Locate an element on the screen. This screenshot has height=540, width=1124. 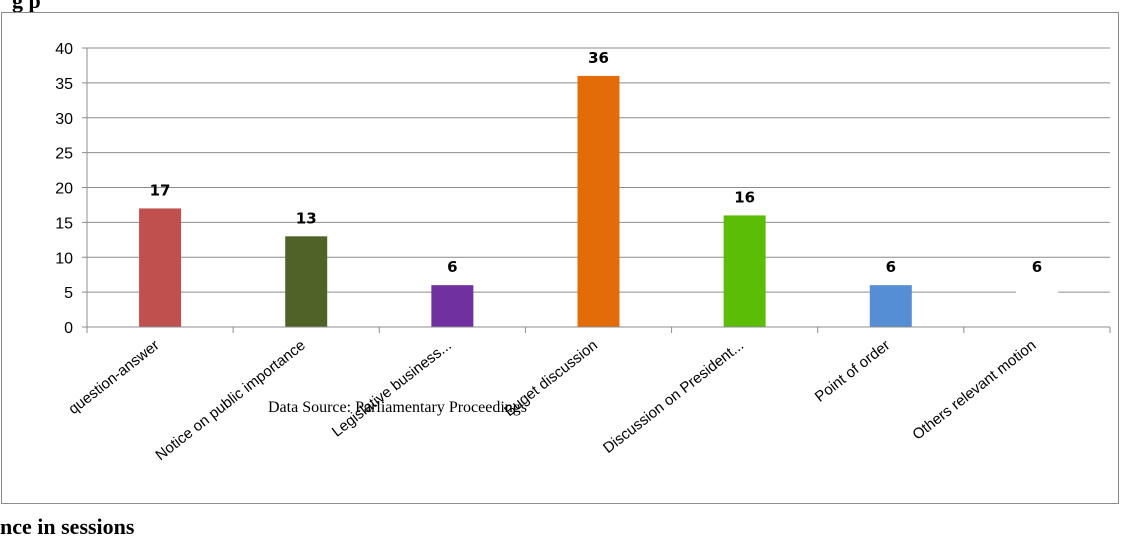
y-axis-ticks: 0 5 10 15 20 25 30 35 40 is located at coordinates (71, 189).